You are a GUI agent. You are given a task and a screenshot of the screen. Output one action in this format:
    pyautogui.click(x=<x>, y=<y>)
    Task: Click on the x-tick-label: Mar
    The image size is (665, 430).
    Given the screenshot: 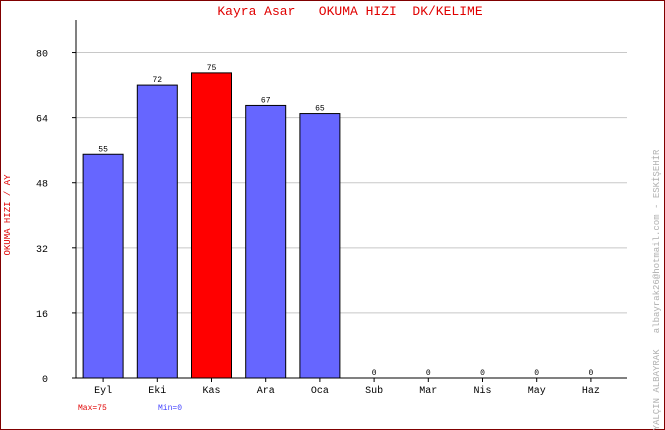 What is the action you would take?
    pyautogui.click(x=428, y=391)
    